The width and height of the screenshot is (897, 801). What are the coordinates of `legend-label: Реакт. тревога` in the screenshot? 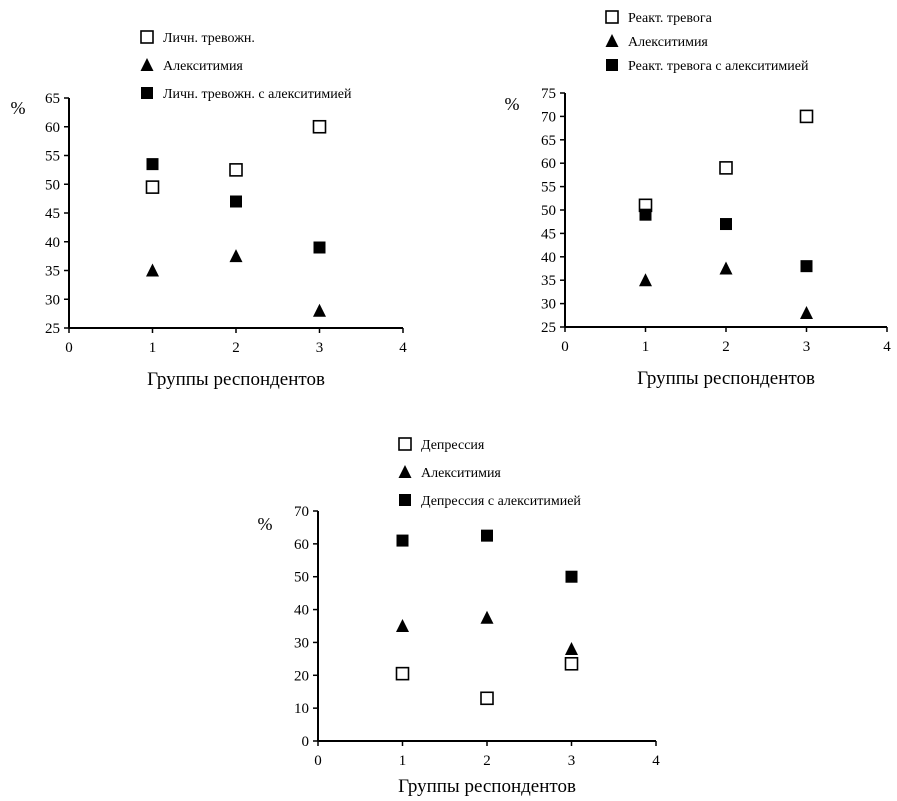 It's located at (670, 18).